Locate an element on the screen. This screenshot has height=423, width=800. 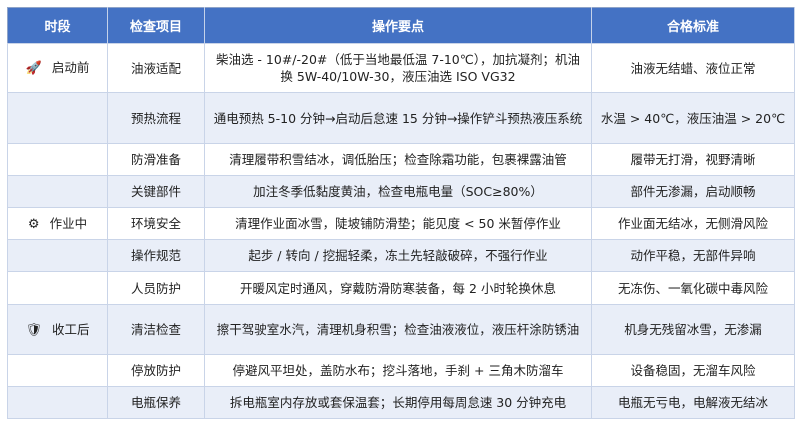
header-item: 检查项目 is located at coordinates (156, 25).